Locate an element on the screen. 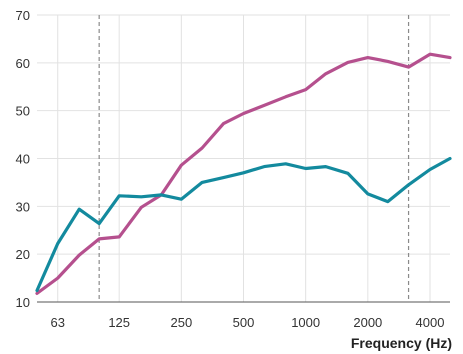 The width and height of the screenshot is (463, 354). y-tick-label: 10 is located at coordinates (23, 302).